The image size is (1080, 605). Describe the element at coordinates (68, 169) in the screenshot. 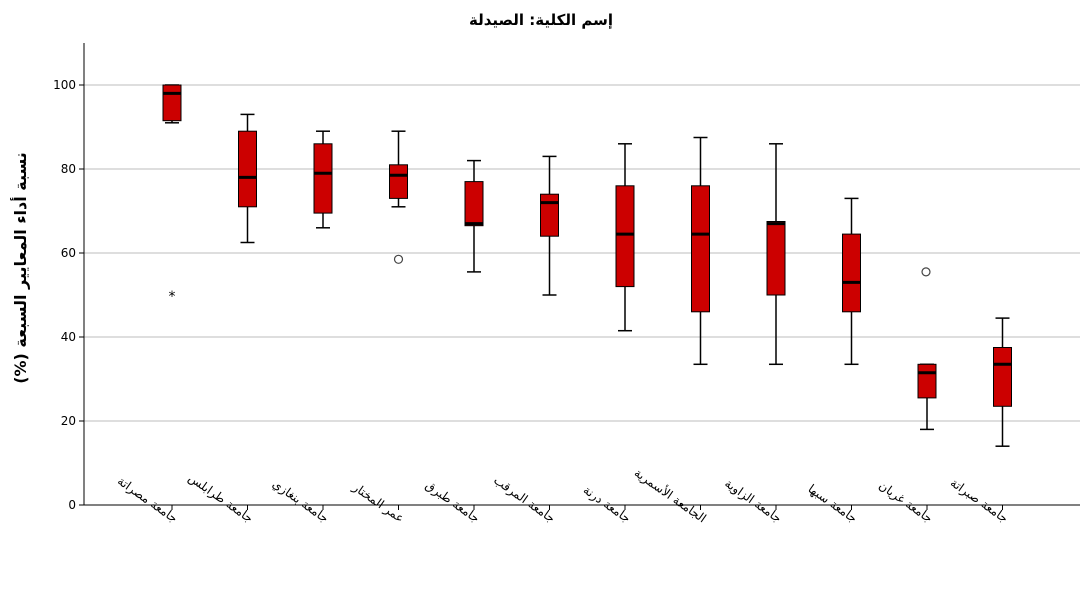

I see `y-tick-label: 80` at that location.